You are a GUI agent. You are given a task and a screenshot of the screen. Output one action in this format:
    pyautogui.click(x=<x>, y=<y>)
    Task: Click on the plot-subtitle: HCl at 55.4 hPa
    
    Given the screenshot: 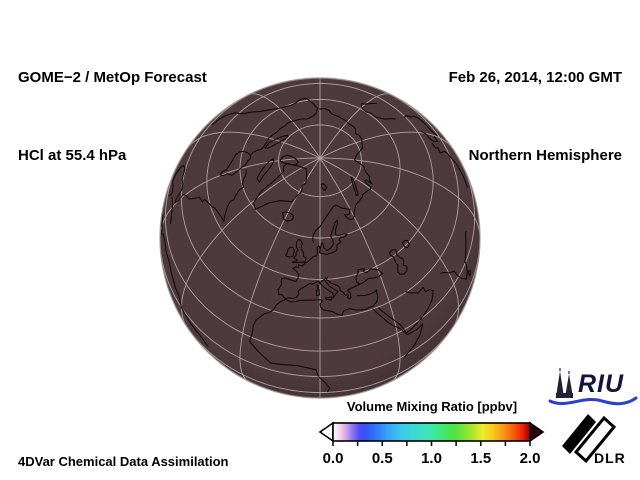 What is the action you would take?
    pyautogui.click(x=72, y=155)
    